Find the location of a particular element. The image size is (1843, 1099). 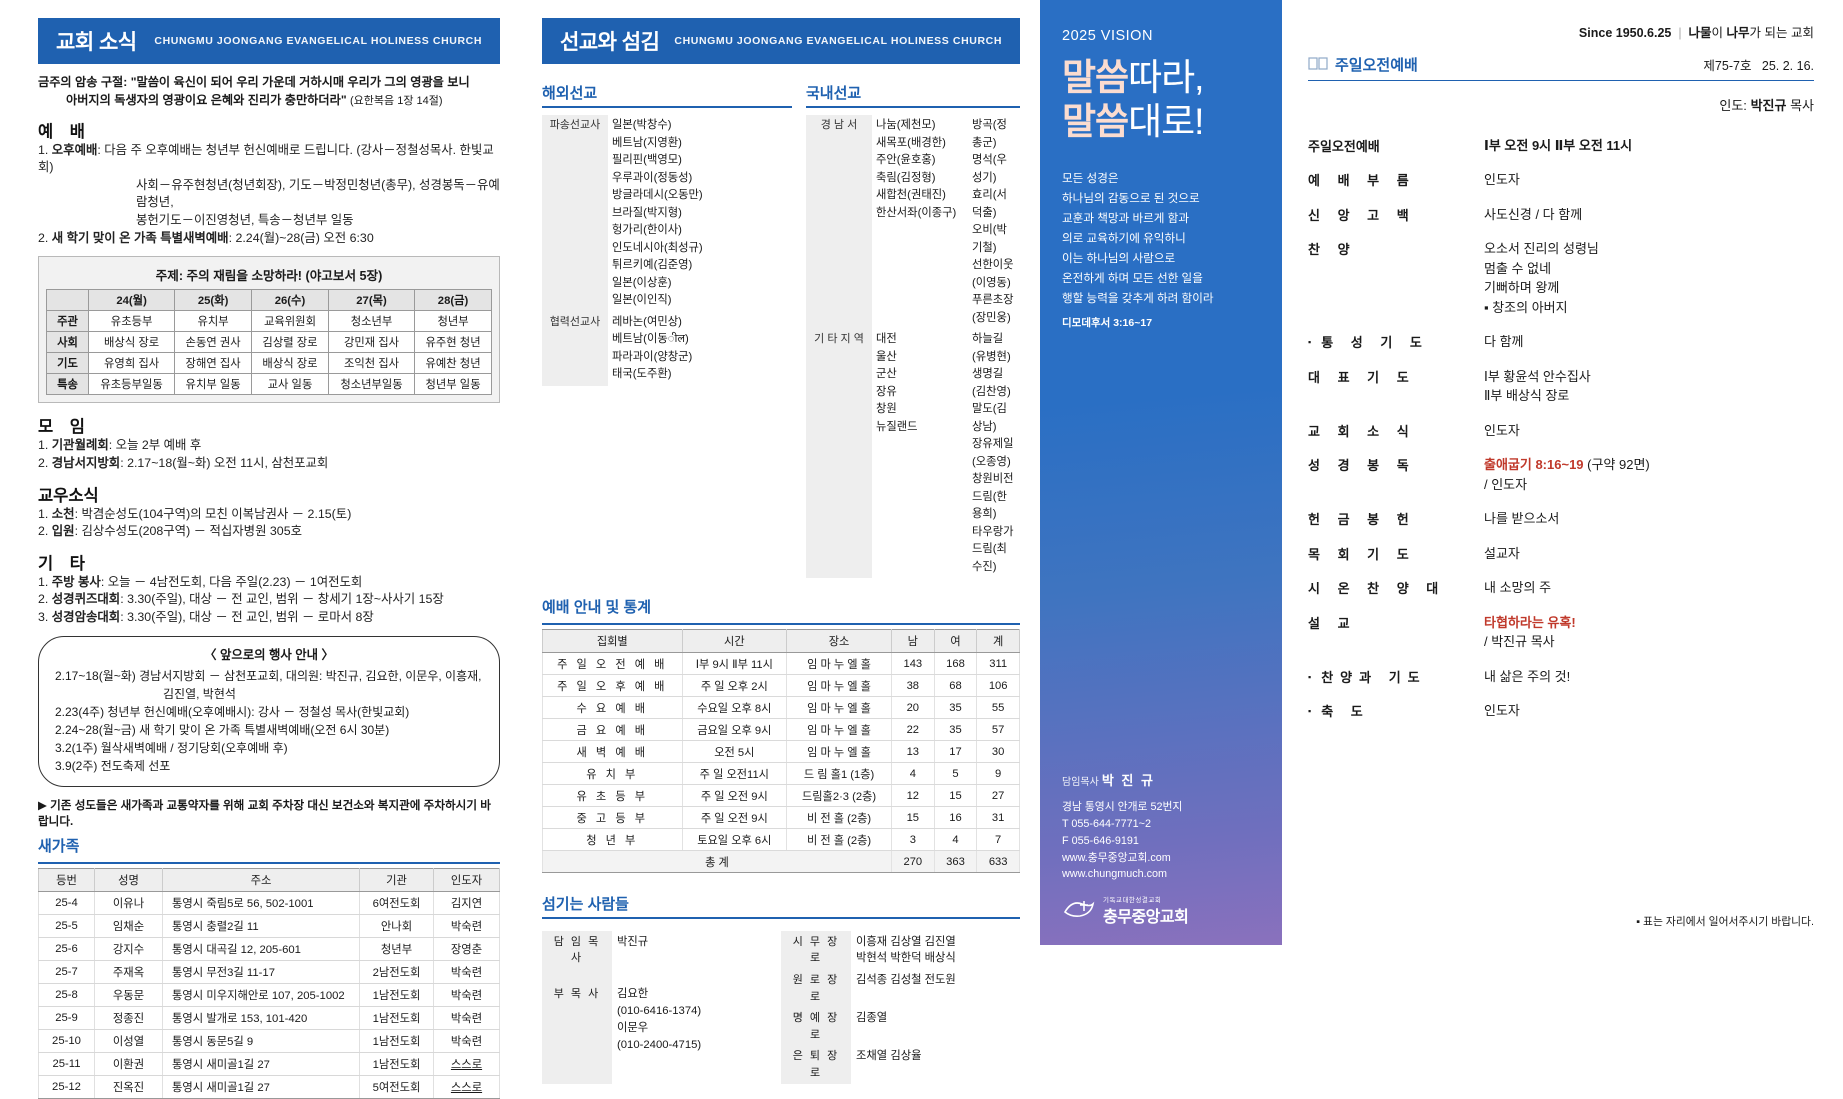

text-line: 1. 소천: 박겸순성도(104구역)의 모친 이복남권사 － 2.15(토) is located at coordinates (195, 513).